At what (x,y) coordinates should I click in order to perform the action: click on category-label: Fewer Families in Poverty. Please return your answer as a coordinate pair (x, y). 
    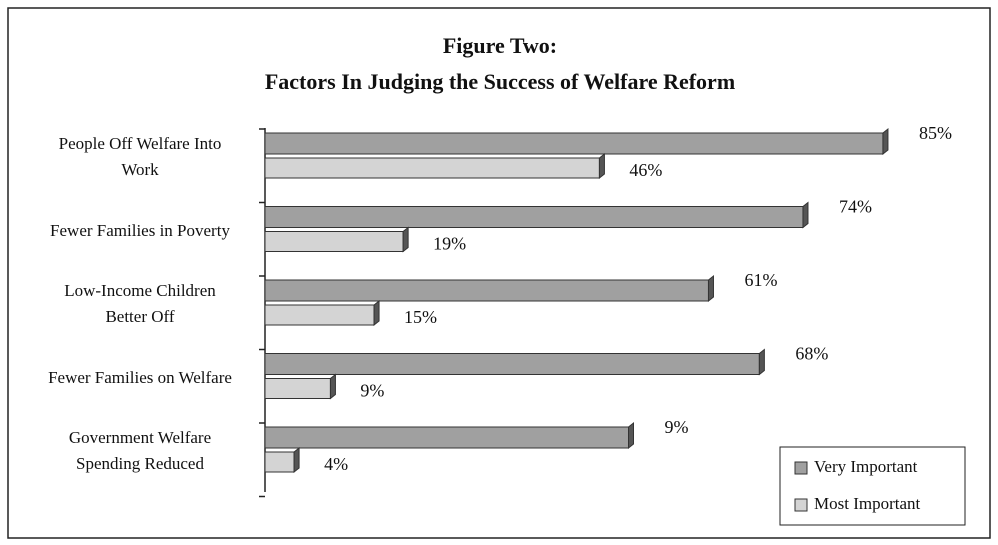
    Looking at the image, I should click on (140, 230).